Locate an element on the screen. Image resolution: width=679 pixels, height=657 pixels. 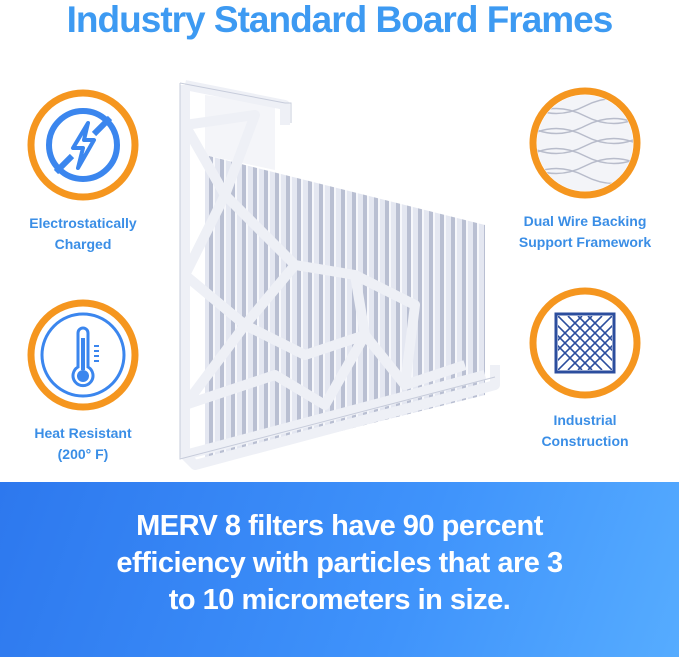
feature-line: Dual Wire Backing is located at coordinates (585, 221).